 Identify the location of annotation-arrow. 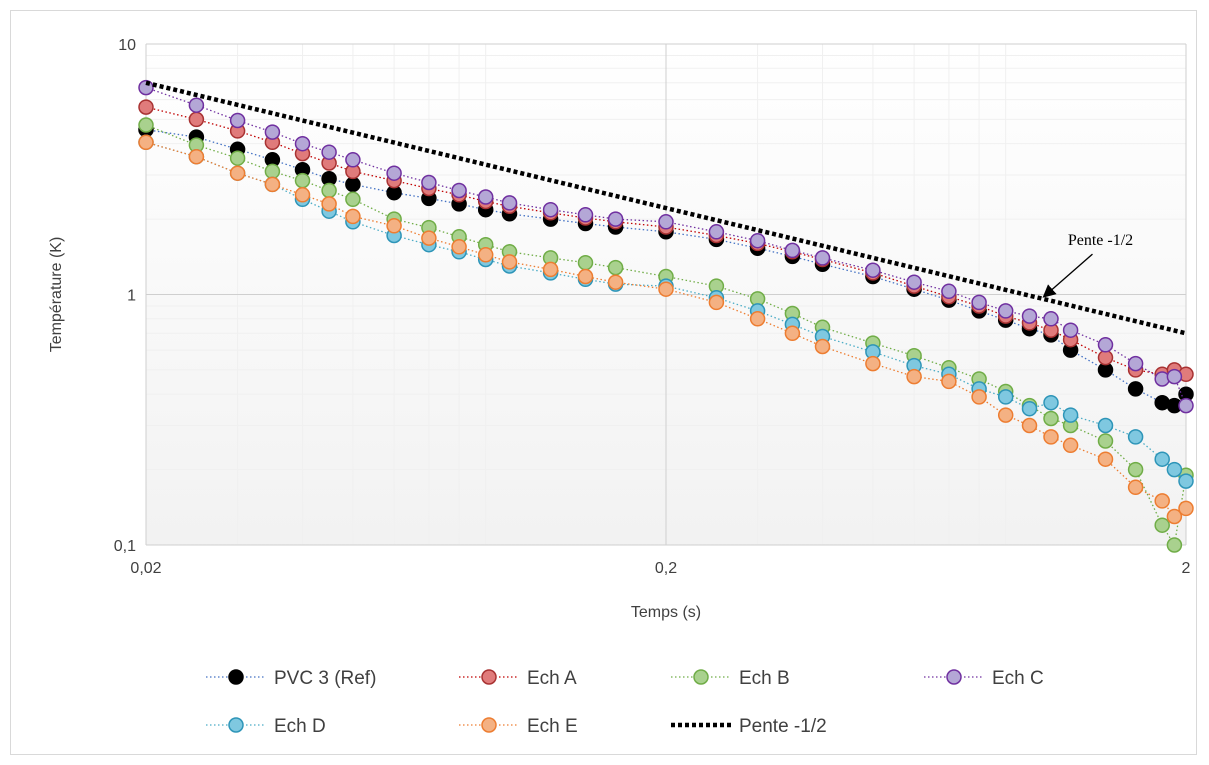
(1067, 275).